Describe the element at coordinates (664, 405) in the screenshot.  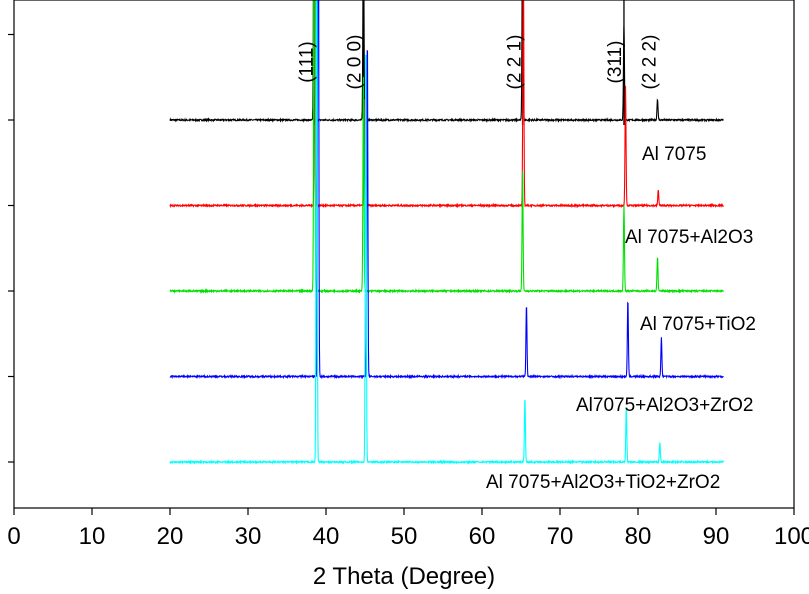
I see `series-label: Al7075+Al2O3+ZrO2` at that location.